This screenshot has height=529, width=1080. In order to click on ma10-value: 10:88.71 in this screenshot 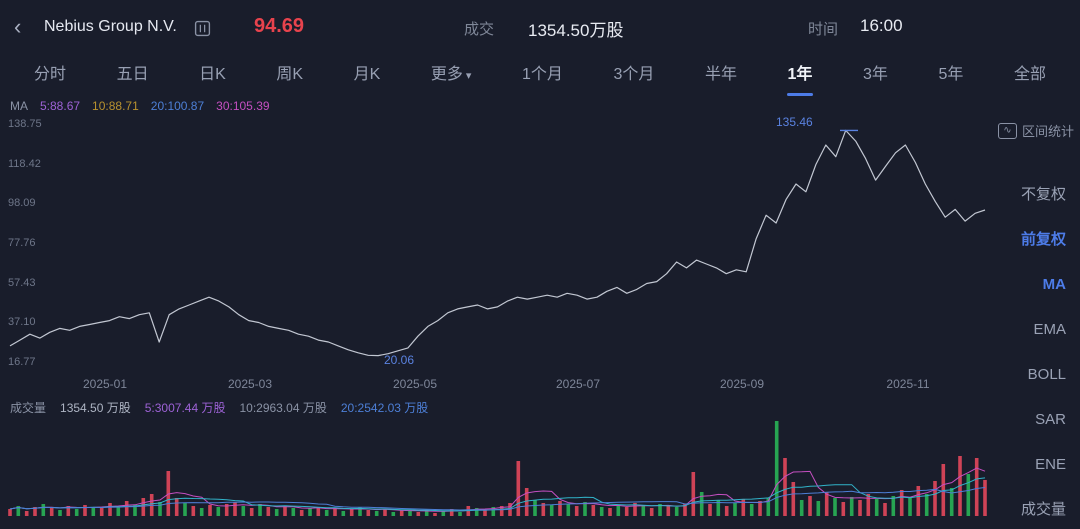, I will do `click(115, 106)`.